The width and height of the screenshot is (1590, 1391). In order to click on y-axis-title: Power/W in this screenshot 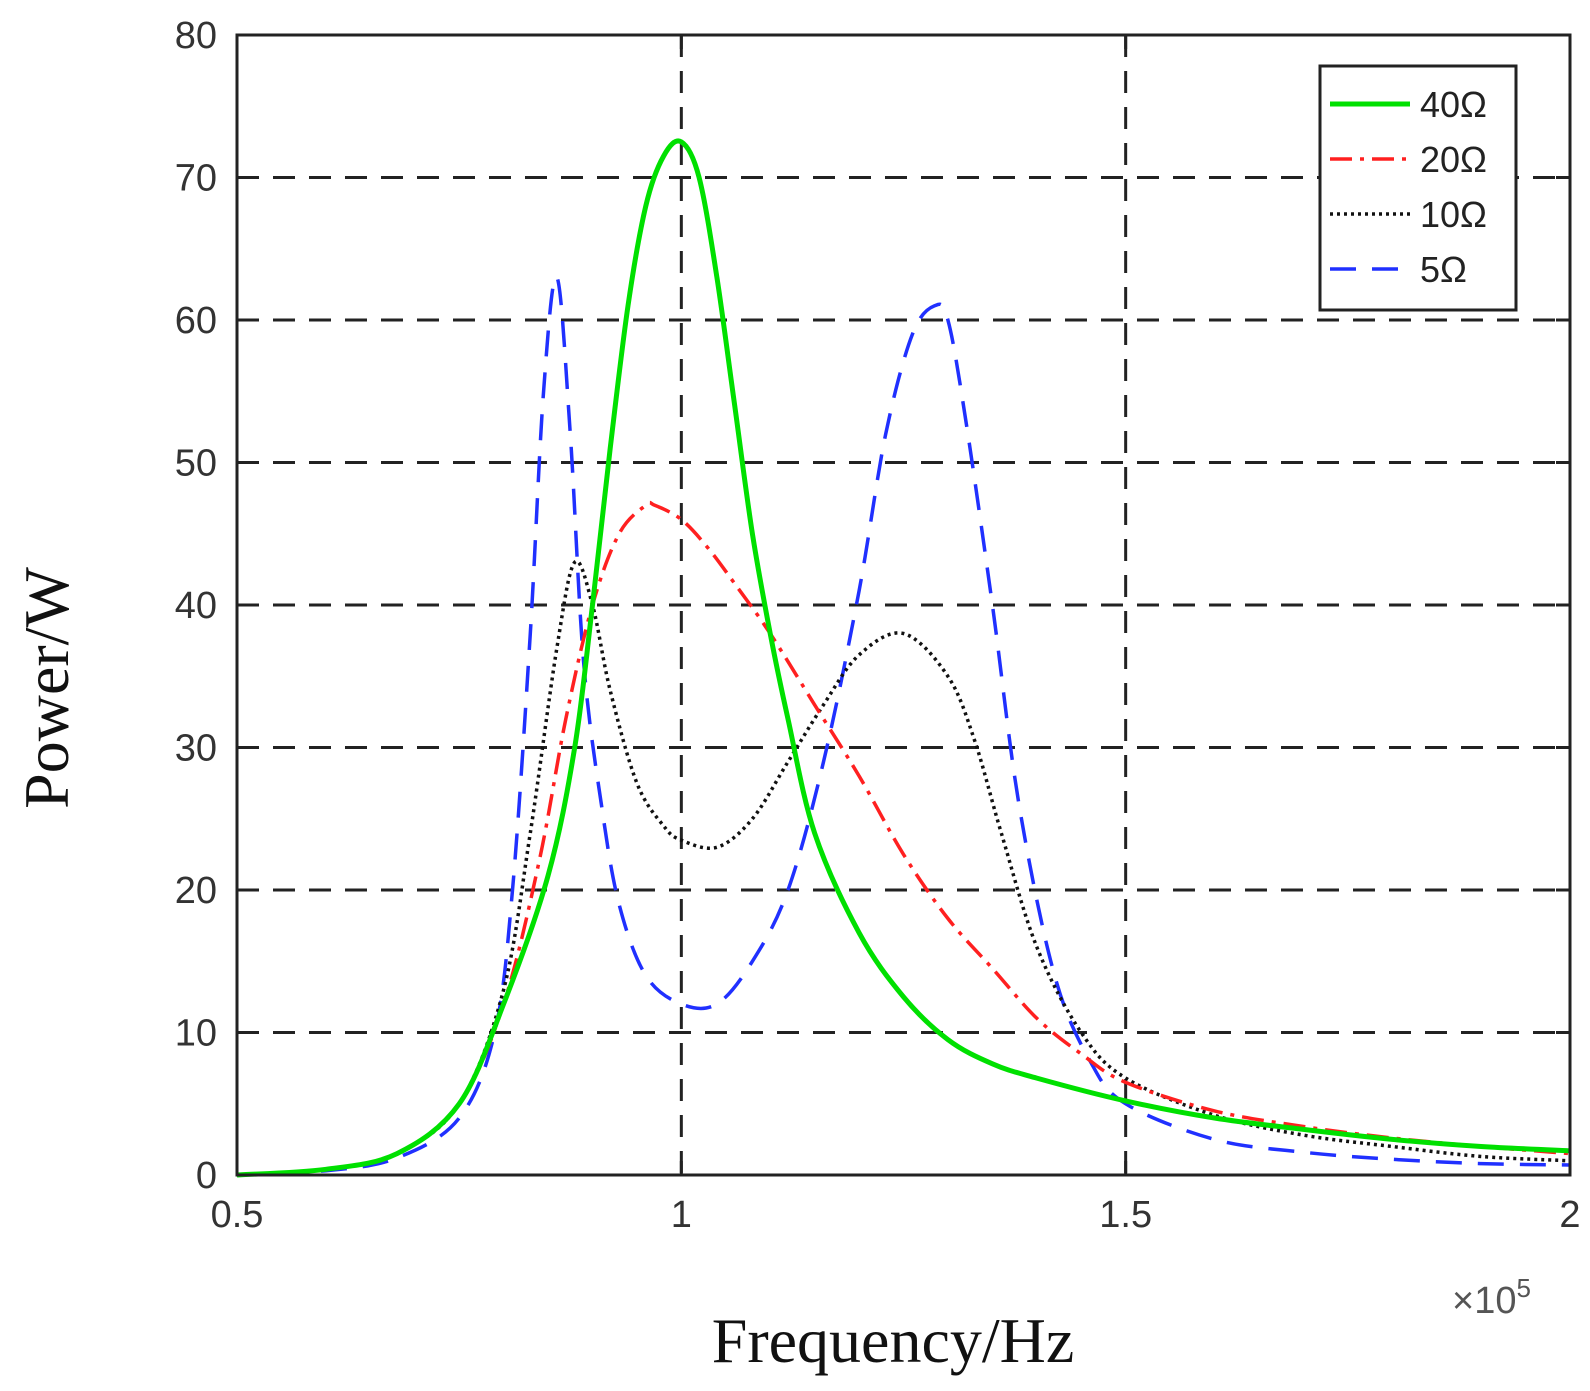, I will do `click(46, 688)`.